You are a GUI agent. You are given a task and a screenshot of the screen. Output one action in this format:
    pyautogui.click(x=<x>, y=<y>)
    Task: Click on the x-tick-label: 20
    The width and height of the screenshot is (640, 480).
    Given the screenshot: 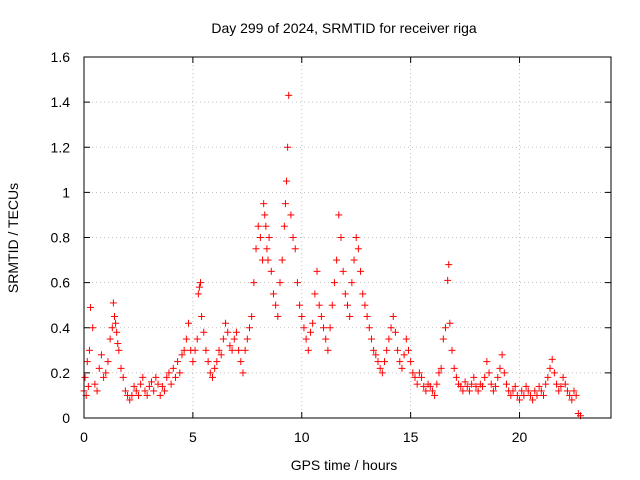 What is the action you would take?
    pyautogui.click(x=520, y=437)
    